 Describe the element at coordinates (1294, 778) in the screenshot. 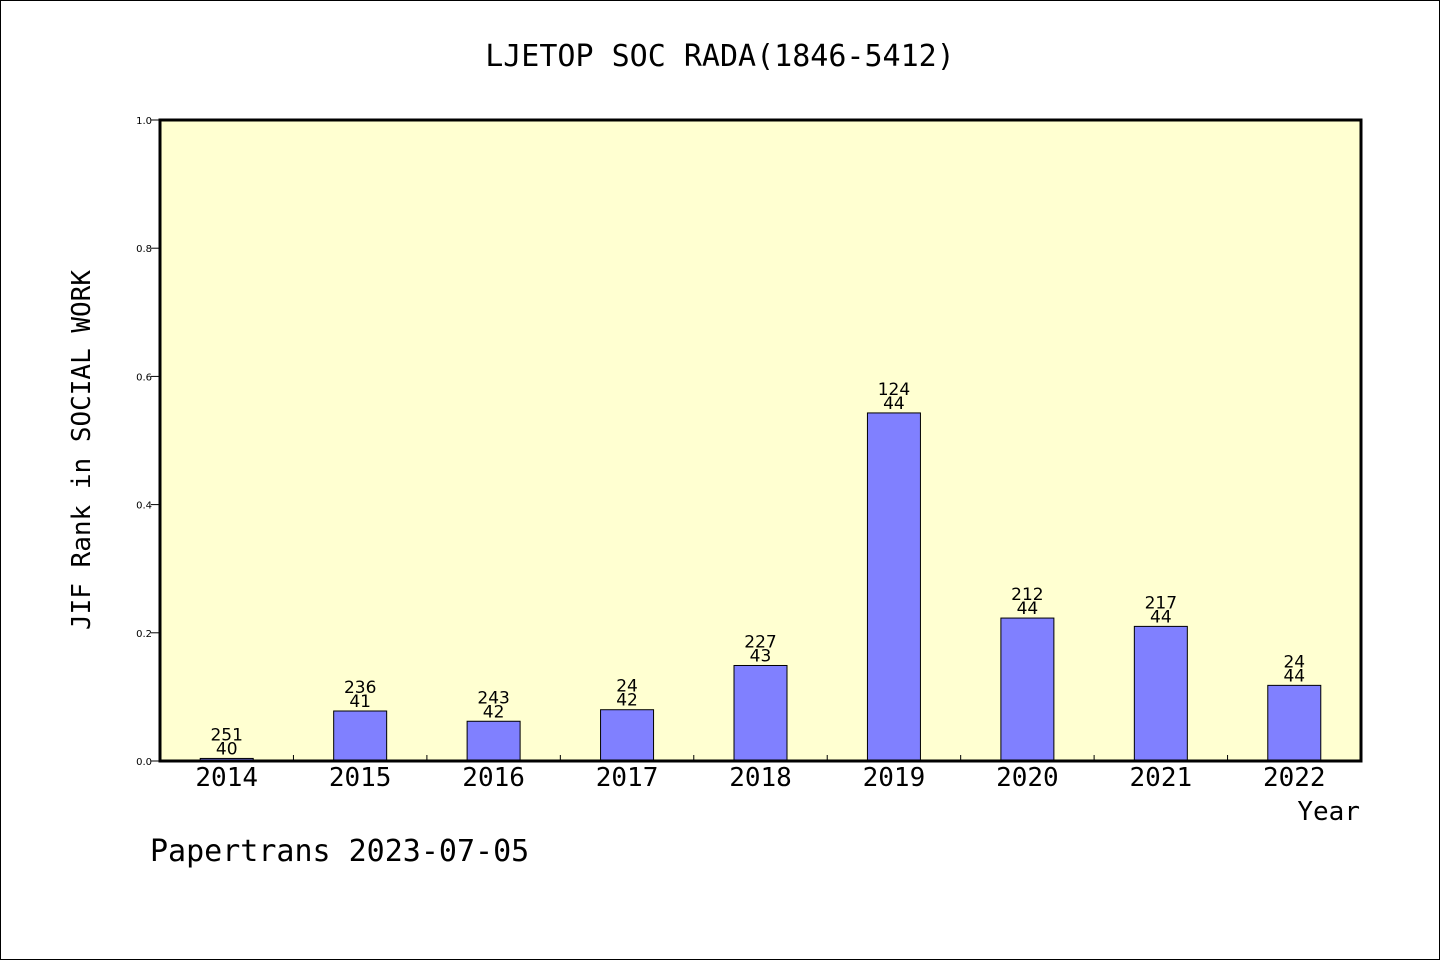

I see `x-tick-label: 2022` at that location.